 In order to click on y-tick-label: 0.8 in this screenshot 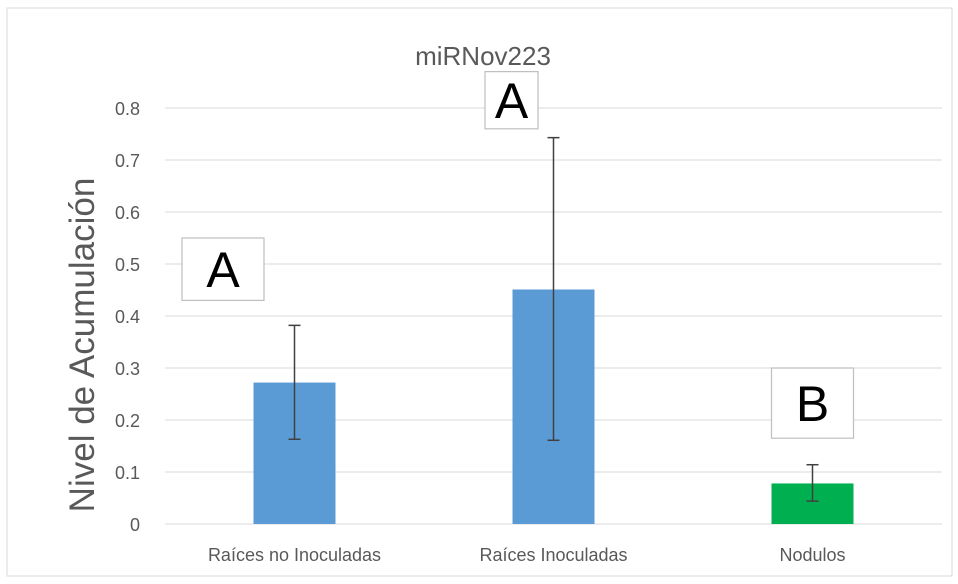, I will do `click(127, 109)`.